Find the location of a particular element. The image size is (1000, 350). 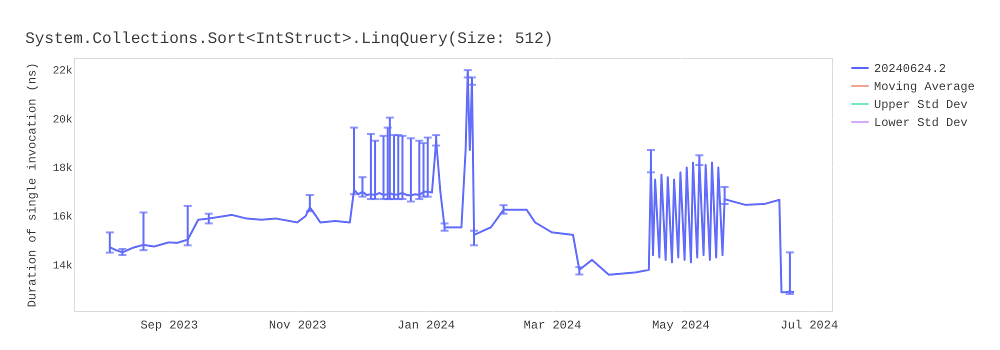

x-tick-label: Jul 2024 is located at coordinates (809, 325).